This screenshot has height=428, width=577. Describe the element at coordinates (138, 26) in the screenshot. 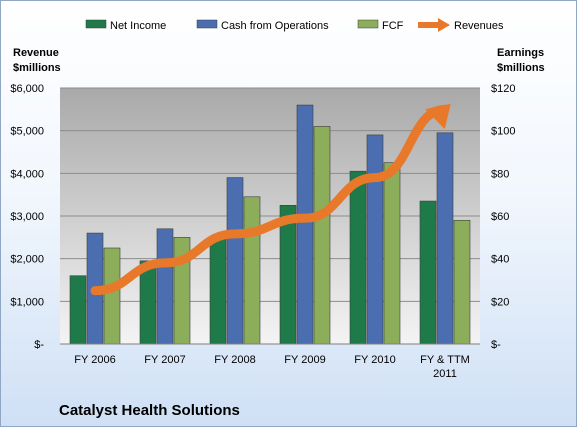

I see `legend-label: Net Income` at that location.